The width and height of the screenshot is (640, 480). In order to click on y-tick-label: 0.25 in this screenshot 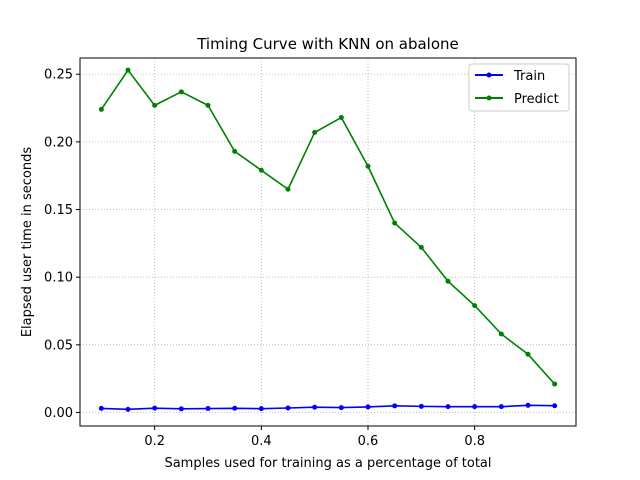, I will do `click(58, 75)`.